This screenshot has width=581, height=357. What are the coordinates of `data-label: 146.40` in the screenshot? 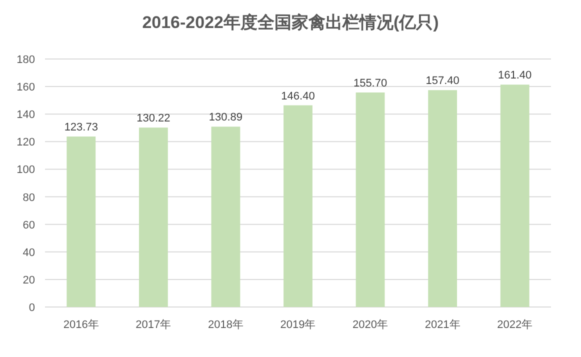 It's located at (298, 96).